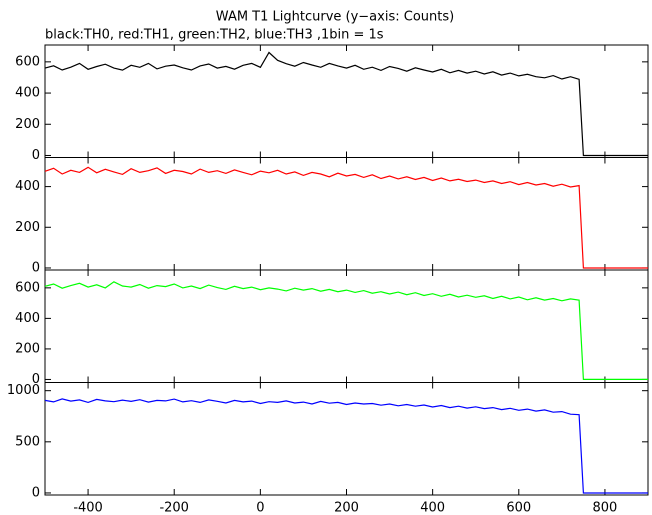 This screenshot has width=652, height=515. I want to click on x-tick-label: -200, so click(174, 508).